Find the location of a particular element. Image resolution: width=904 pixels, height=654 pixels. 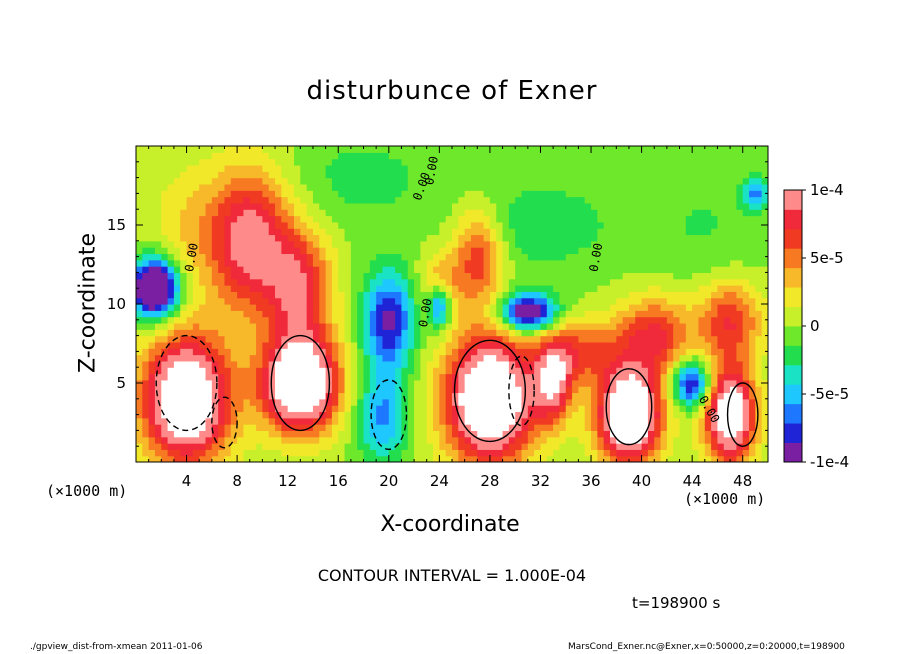

x-tick-label: 4 is located at coordinates (187, 481).